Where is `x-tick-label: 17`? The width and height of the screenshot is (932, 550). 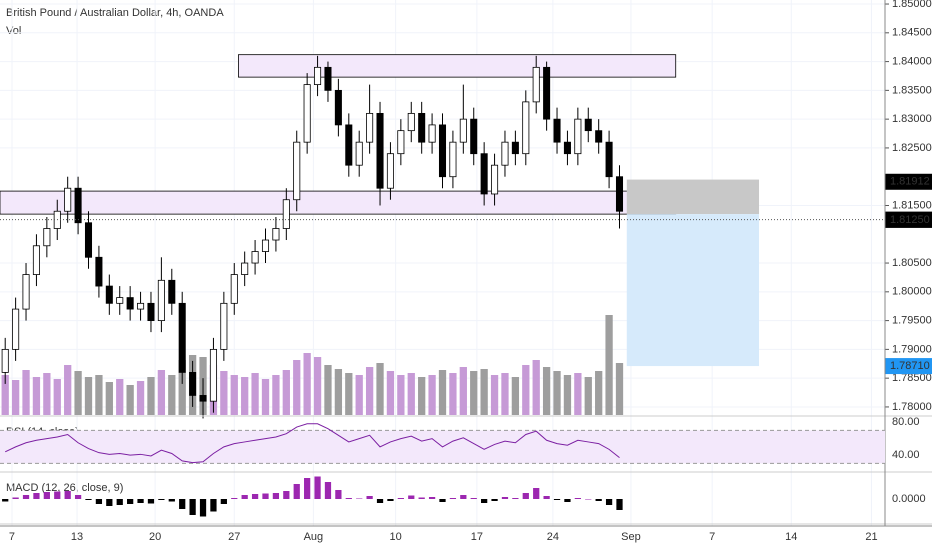
x-tick-label: 17 is located at coordinates (477, 537).